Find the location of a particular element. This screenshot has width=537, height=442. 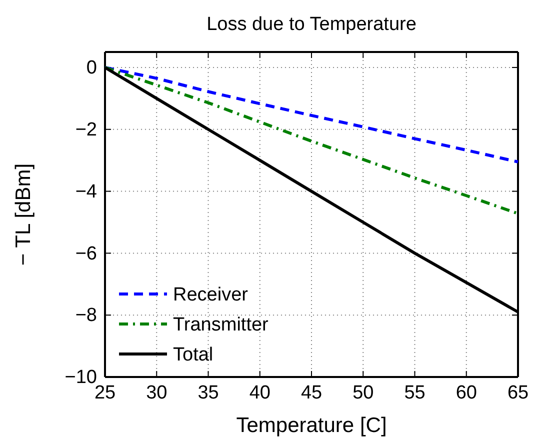

chart-title: Loss due to Temperature is located at coordinates (311, 24).